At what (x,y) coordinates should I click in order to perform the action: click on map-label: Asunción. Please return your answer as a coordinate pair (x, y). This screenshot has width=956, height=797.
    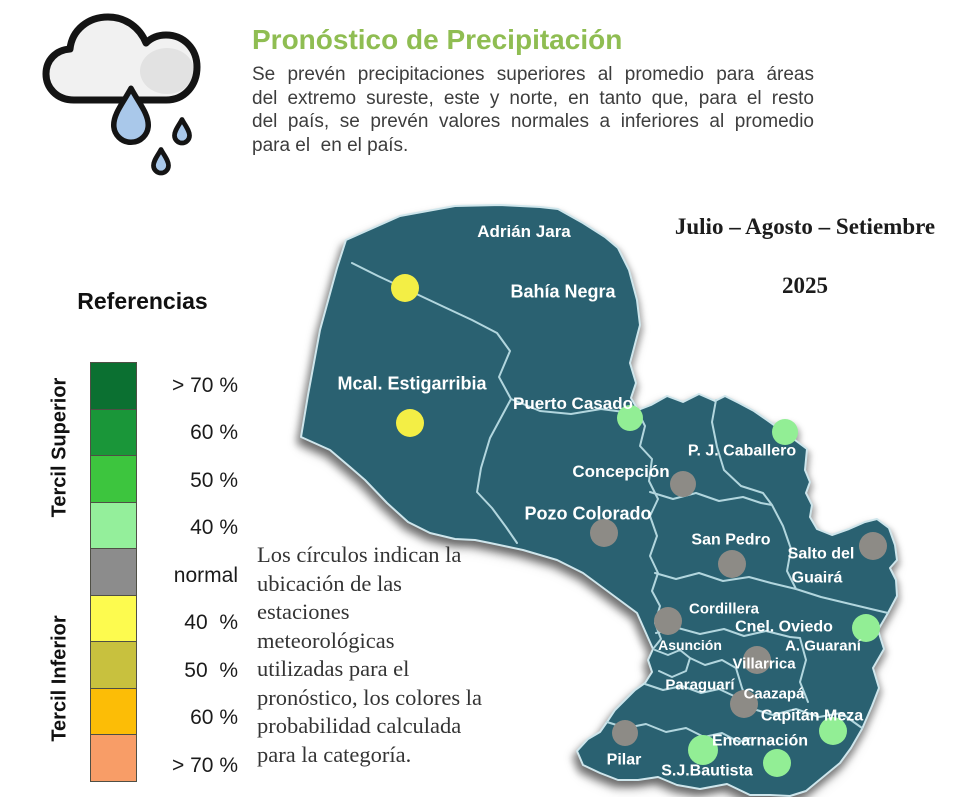
    Looking at the image, I should click on (690, 645).